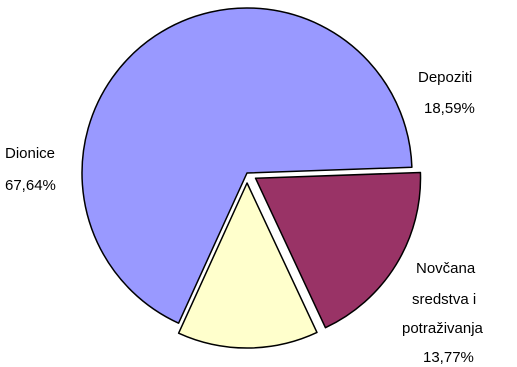 This screenshot has height=367, width=517. What do you see at coordinates (446, 93) in the screenshot?
I see `label-depoziti: Depoziti 18,59%` at bounding box center [446, 93].